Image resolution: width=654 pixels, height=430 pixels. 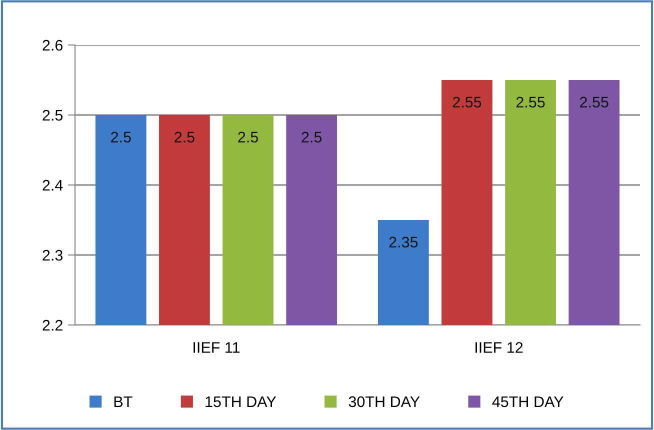 What do you see at coordinates (52, 255) in the screenshot?
I see `y-tick-label: 2.3` at bounding box center [52, 255].